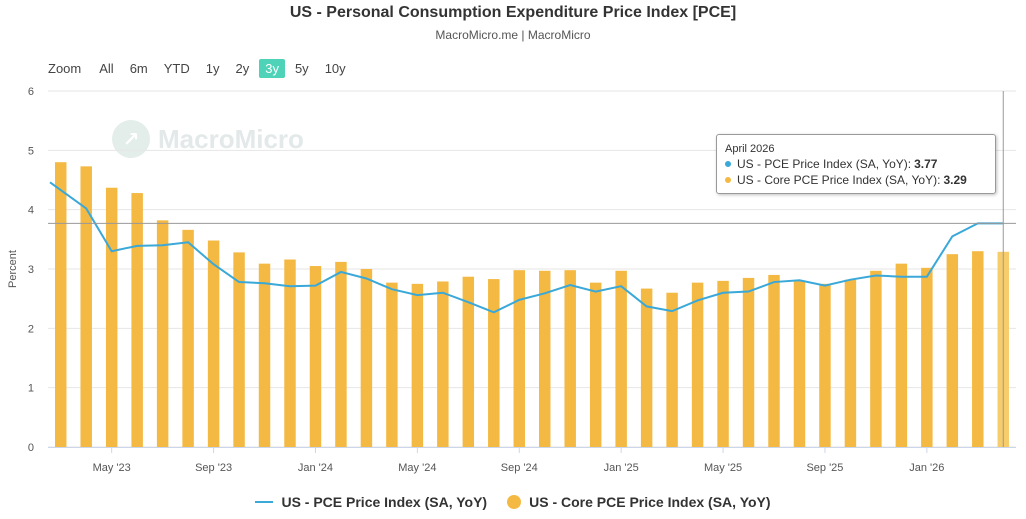  What do you see at coordinates (31, 448) in the screenshot?
I see `y-tick-label: 0` at bounding box center [31, 448].